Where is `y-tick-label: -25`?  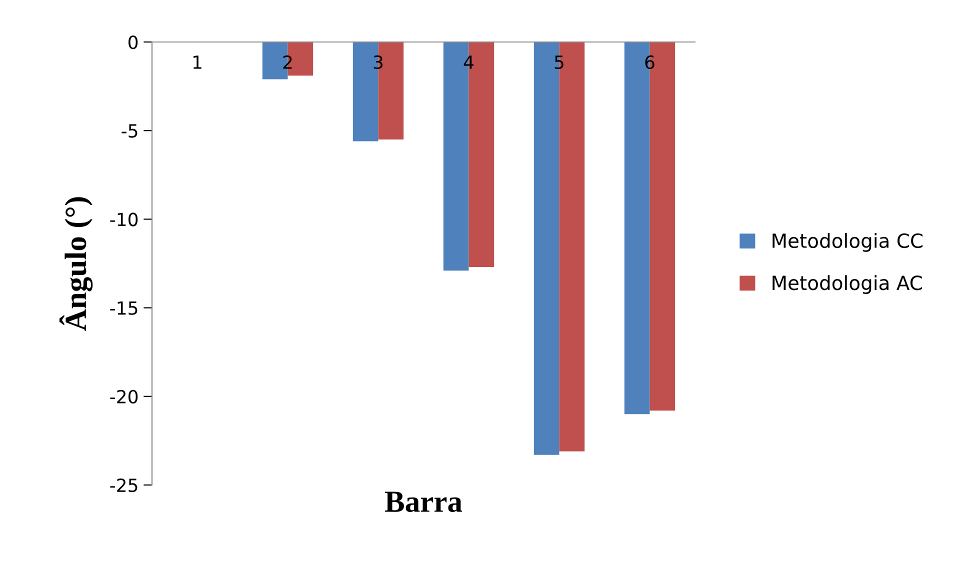 y-tick-label: -25 is located at coordinates (124, 485).